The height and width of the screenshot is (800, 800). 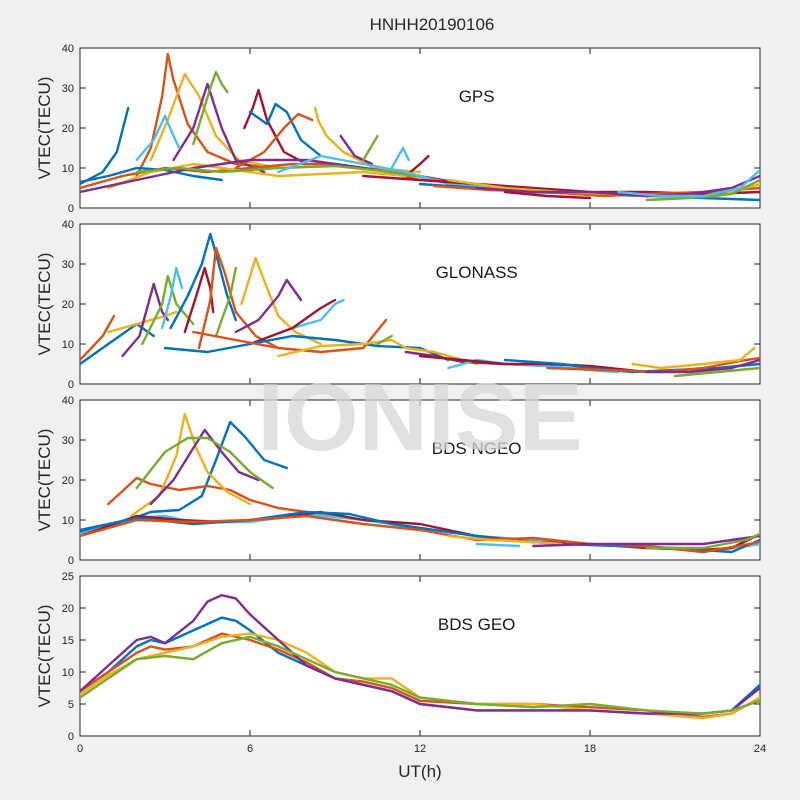 What do you see at coordinates (477, 96) in the screenshot?
I see `panel-label: GPS` at bounding box center [477, 96].